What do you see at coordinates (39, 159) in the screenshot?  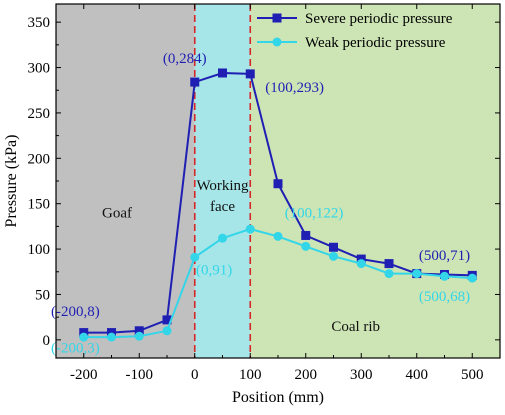 I see `y-tick-label-4: 200` at bounding box center [39, 159].